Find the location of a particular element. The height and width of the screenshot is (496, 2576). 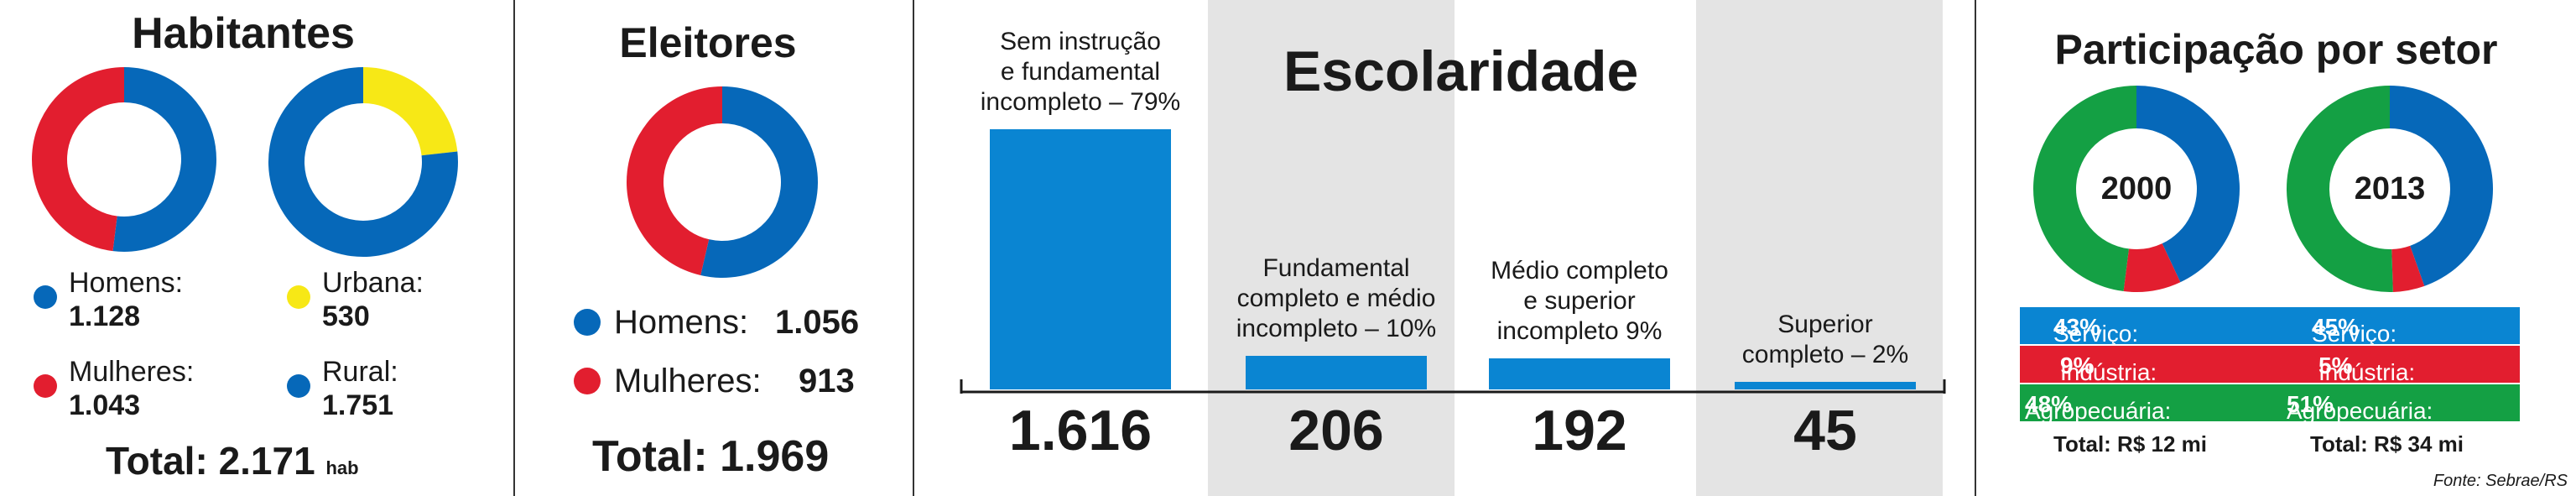

industria-2013: Indústria: 5% is located at coordinates (2367, 368).